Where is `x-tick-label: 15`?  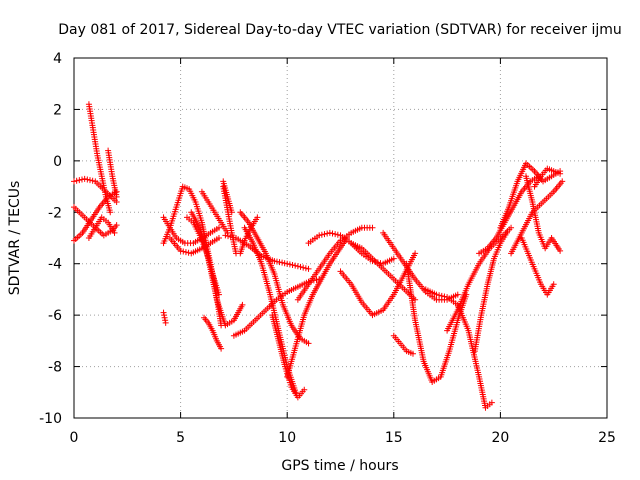
x-tick-label: 15 is located at coordinates (394, 438).